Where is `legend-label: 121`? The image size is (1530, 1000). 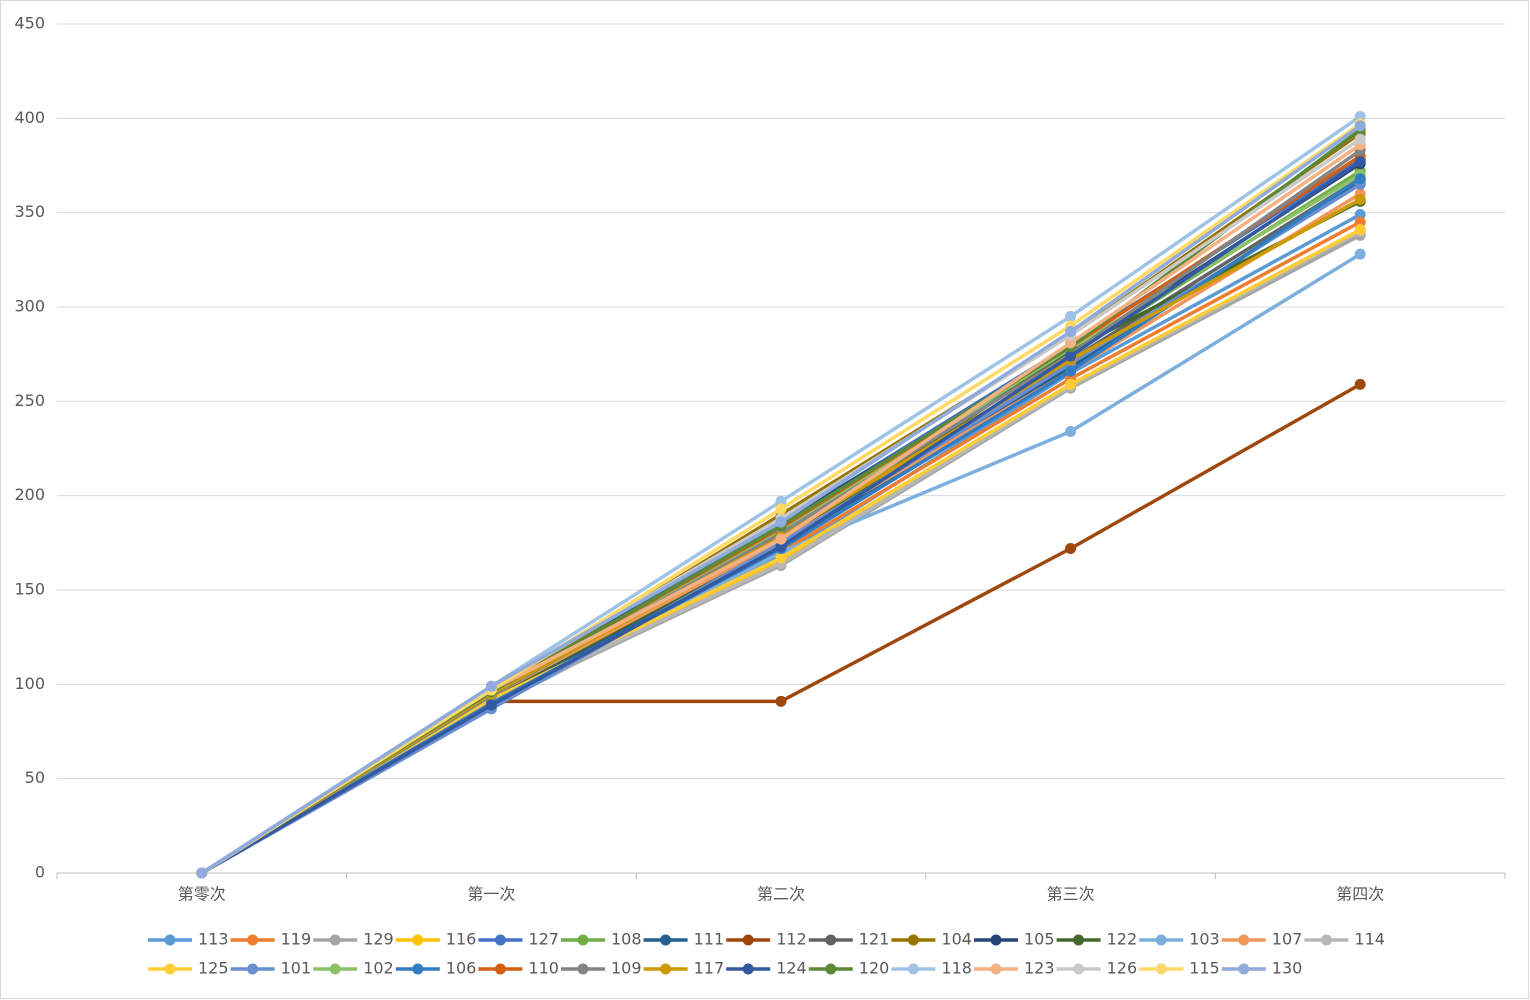
legend-label: 121 is located at coordinates (874, 939).